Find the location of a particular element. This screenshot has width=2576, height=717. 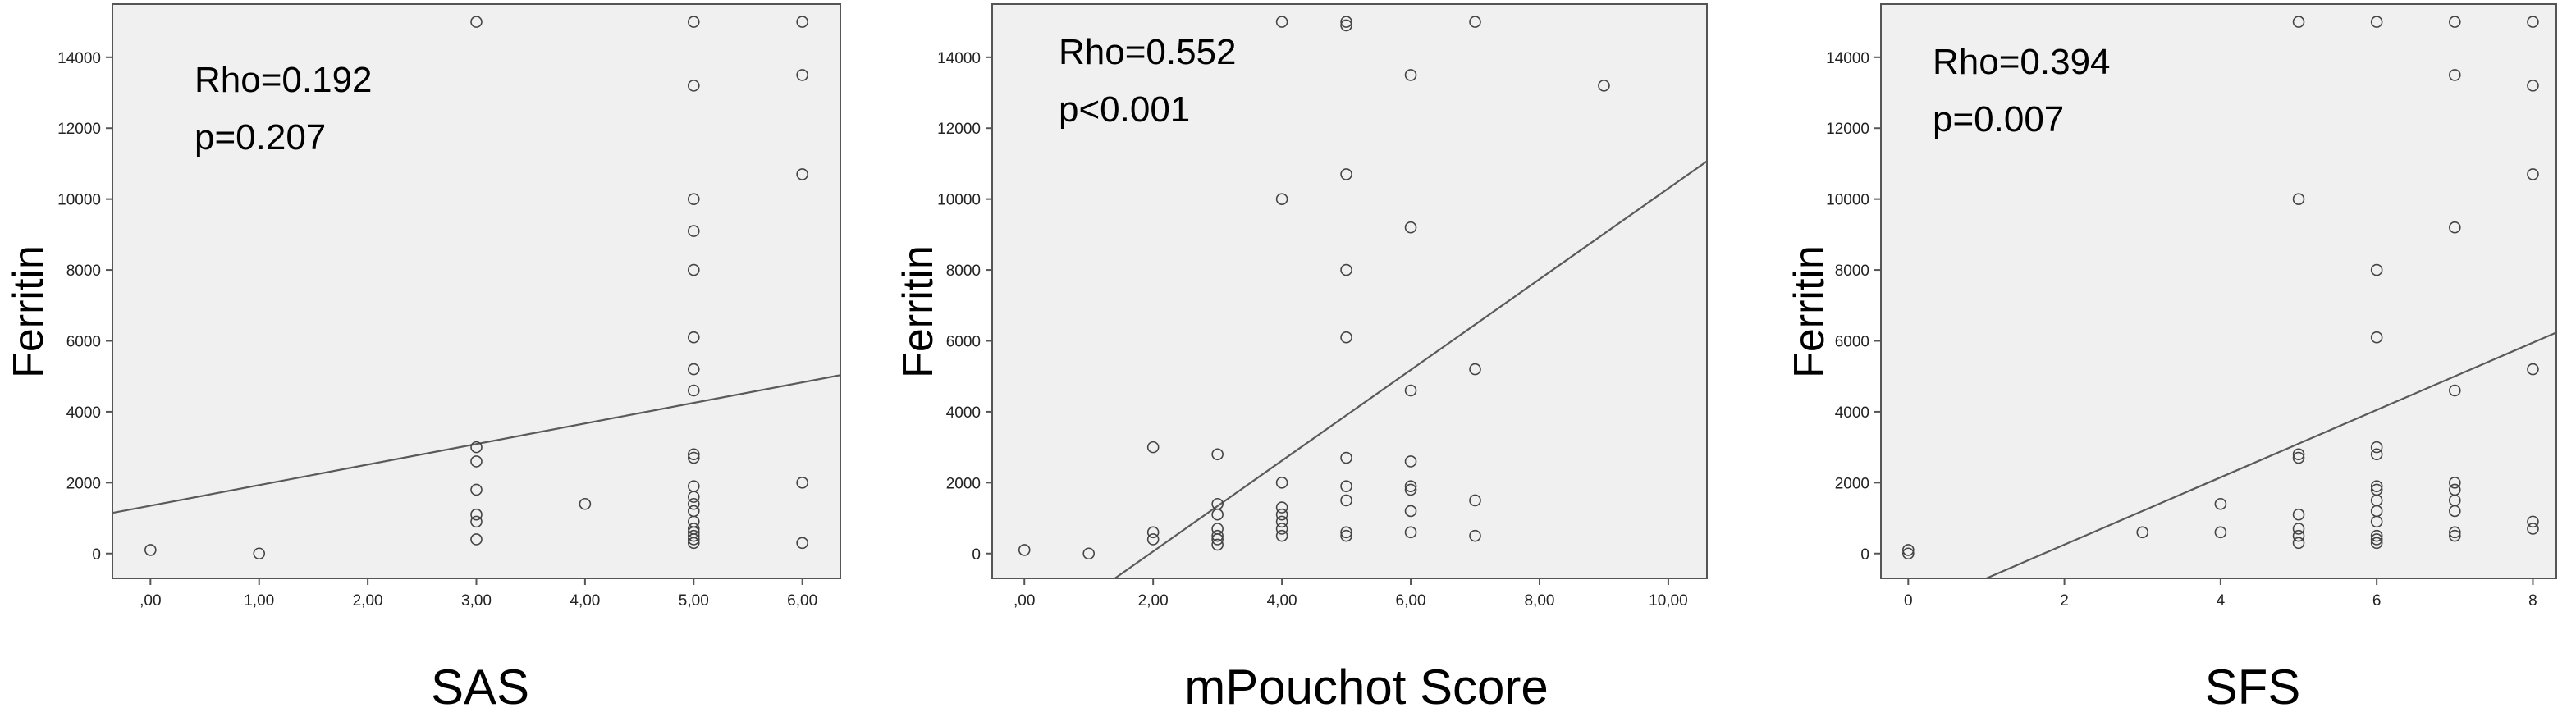

annotation-rho: Rho=0.192 is located at coordinates (283, 80).